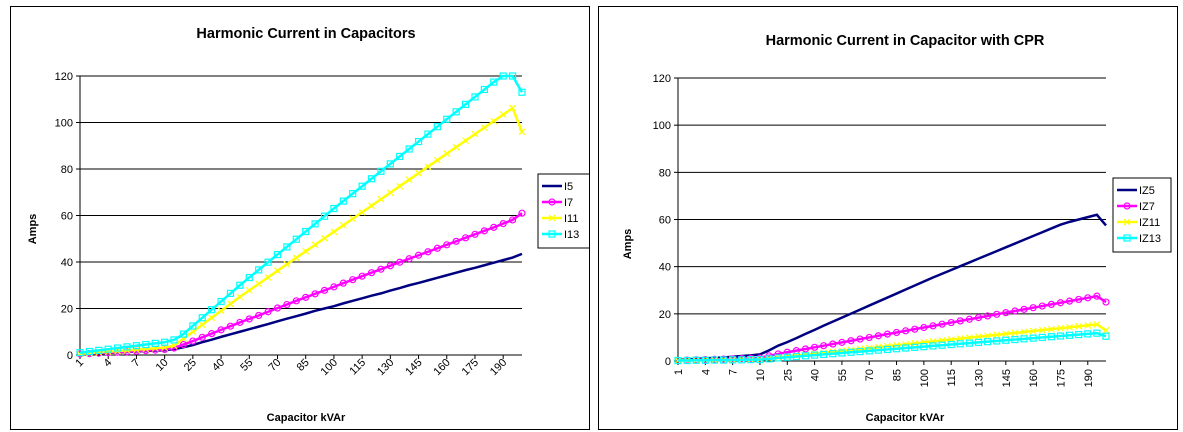  What do you see at coordinates (357, 367) in the screenshot?
I see `x-tick-label: 115` at bounding box center [357, 367].